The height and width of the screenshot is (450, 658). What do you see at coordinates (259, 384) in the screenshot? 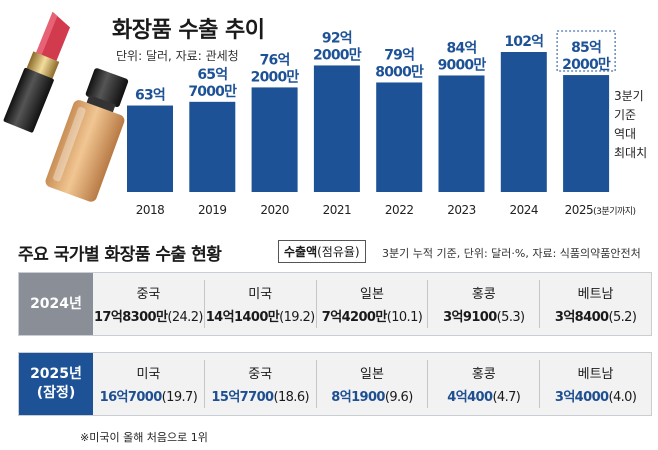
I see `country-cell: 중국 15억7700(18.6)` at bounding box center [259, 384].